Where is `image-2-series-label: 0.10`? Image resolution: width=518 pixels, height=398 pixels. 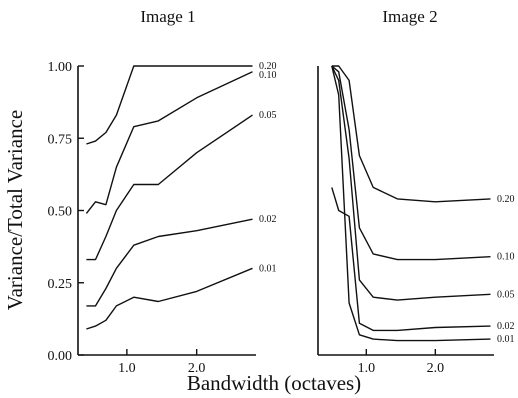 image-2-series-label: 0.10 is located at coordinates (506, 257).